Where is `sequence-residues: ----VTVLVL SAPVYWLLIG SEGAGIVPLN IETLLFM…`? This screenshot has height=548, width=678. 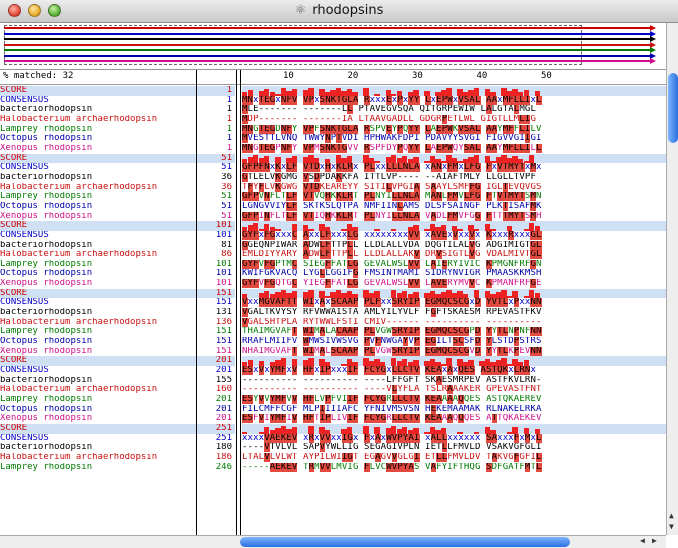 sequence-residues: ----VTVLVL SAPVYWLLIG SEGAGIVPLN IETLLFM… is located at coordinates (392, 448).